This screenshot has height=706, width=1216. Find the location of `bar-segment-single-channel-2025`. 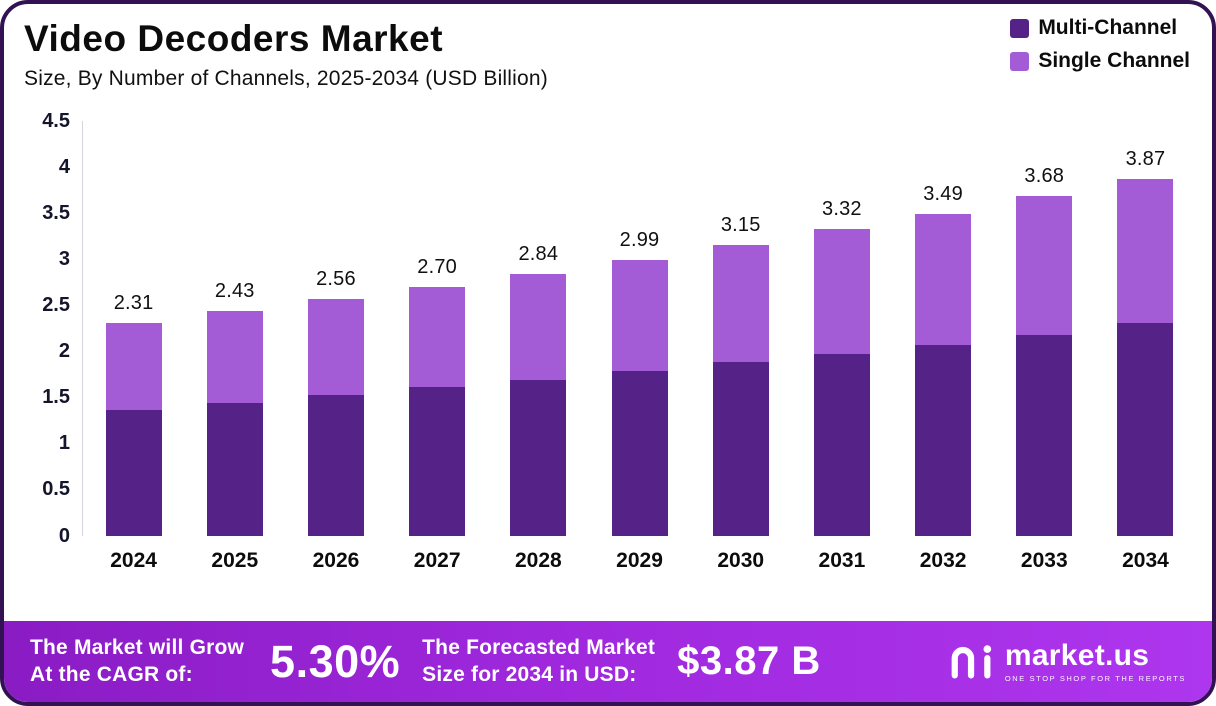

bar-segment-single-channel-2025 is located at coordinates (234, 357).